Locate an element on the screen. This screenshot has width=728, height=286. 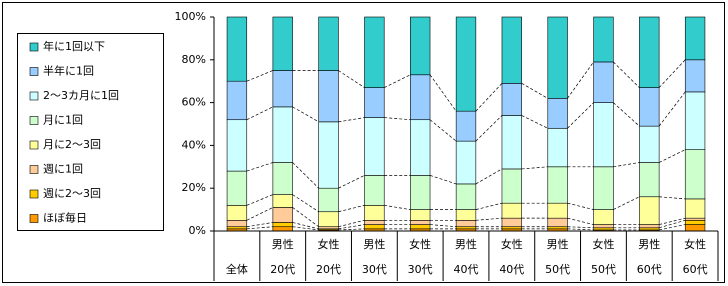
legend-label: 半年に1回 is located at coordinates (68, 71).